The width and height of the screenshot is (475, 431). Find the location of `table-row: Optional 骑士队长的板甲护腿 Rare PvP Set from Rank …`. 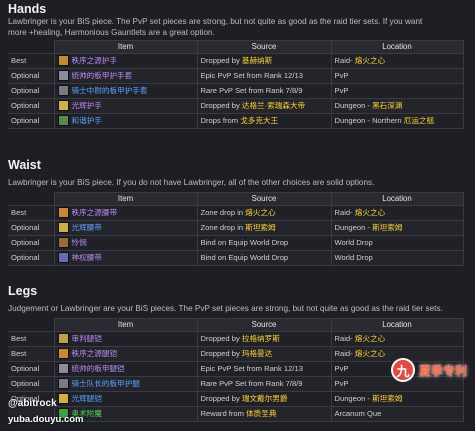

table-row: Optional 骑士队长的板甲护腿 Rare PvP Set from Rank … is located at coordinates (236, 383).